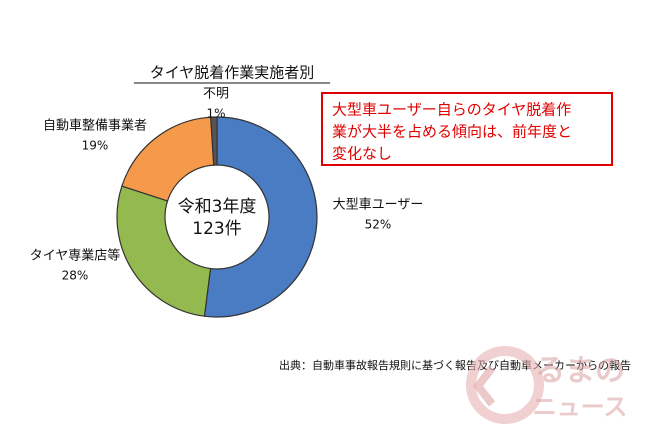 The image size is (650, 433). What do you see at coordinates (75, 276) in the screenshot?
I see `value-label: 28%` at bounding box center [75, 276].